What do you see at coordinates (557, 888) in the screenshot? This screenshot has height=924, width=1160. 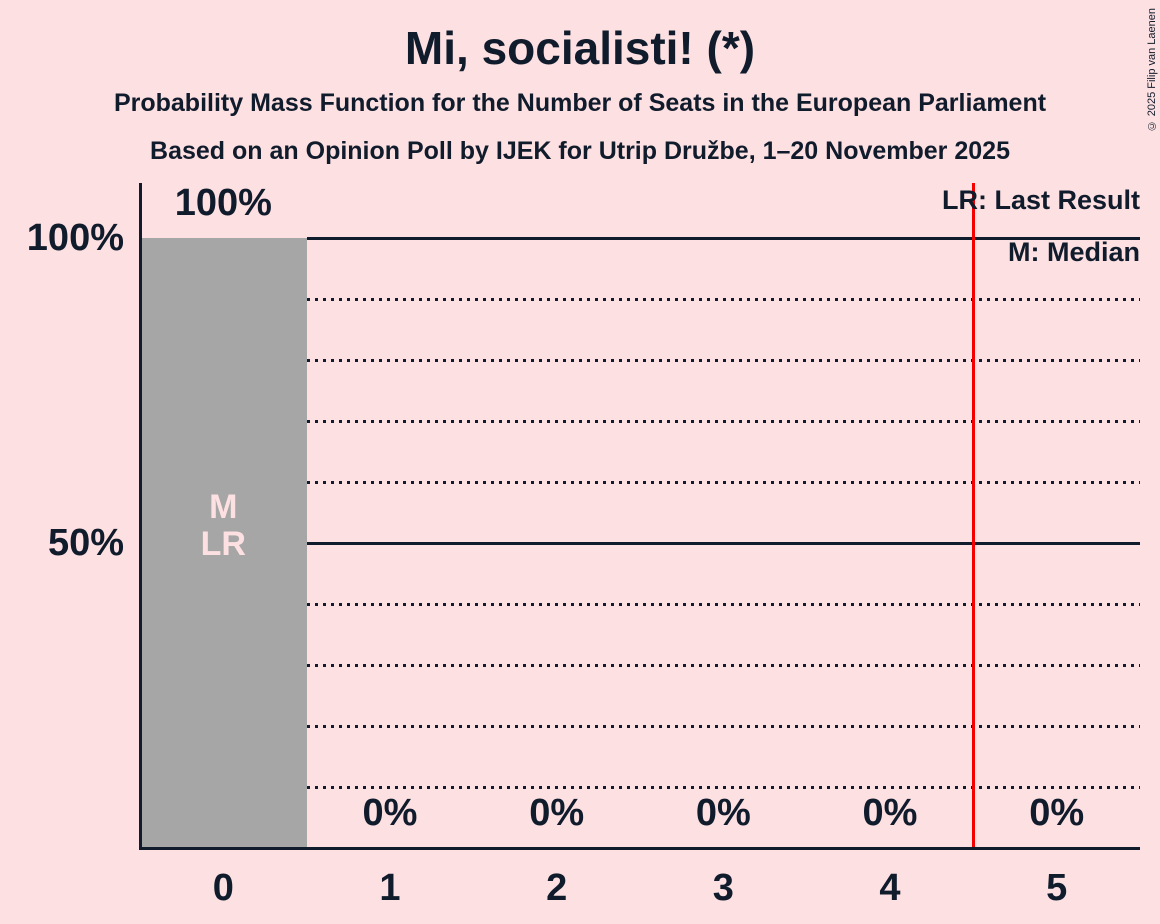 I see `x-tick-label: 2` at bounding box center [557, 888].